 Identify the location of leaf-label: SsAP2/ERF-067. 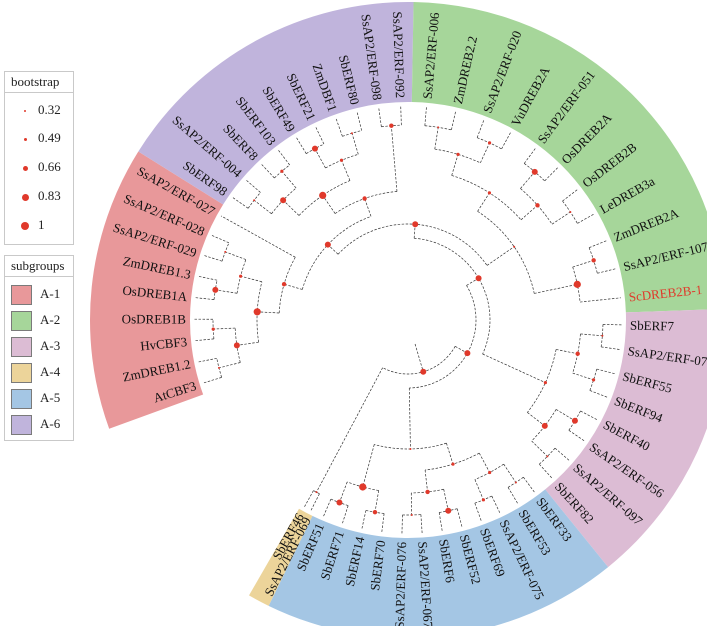
(425, 583).